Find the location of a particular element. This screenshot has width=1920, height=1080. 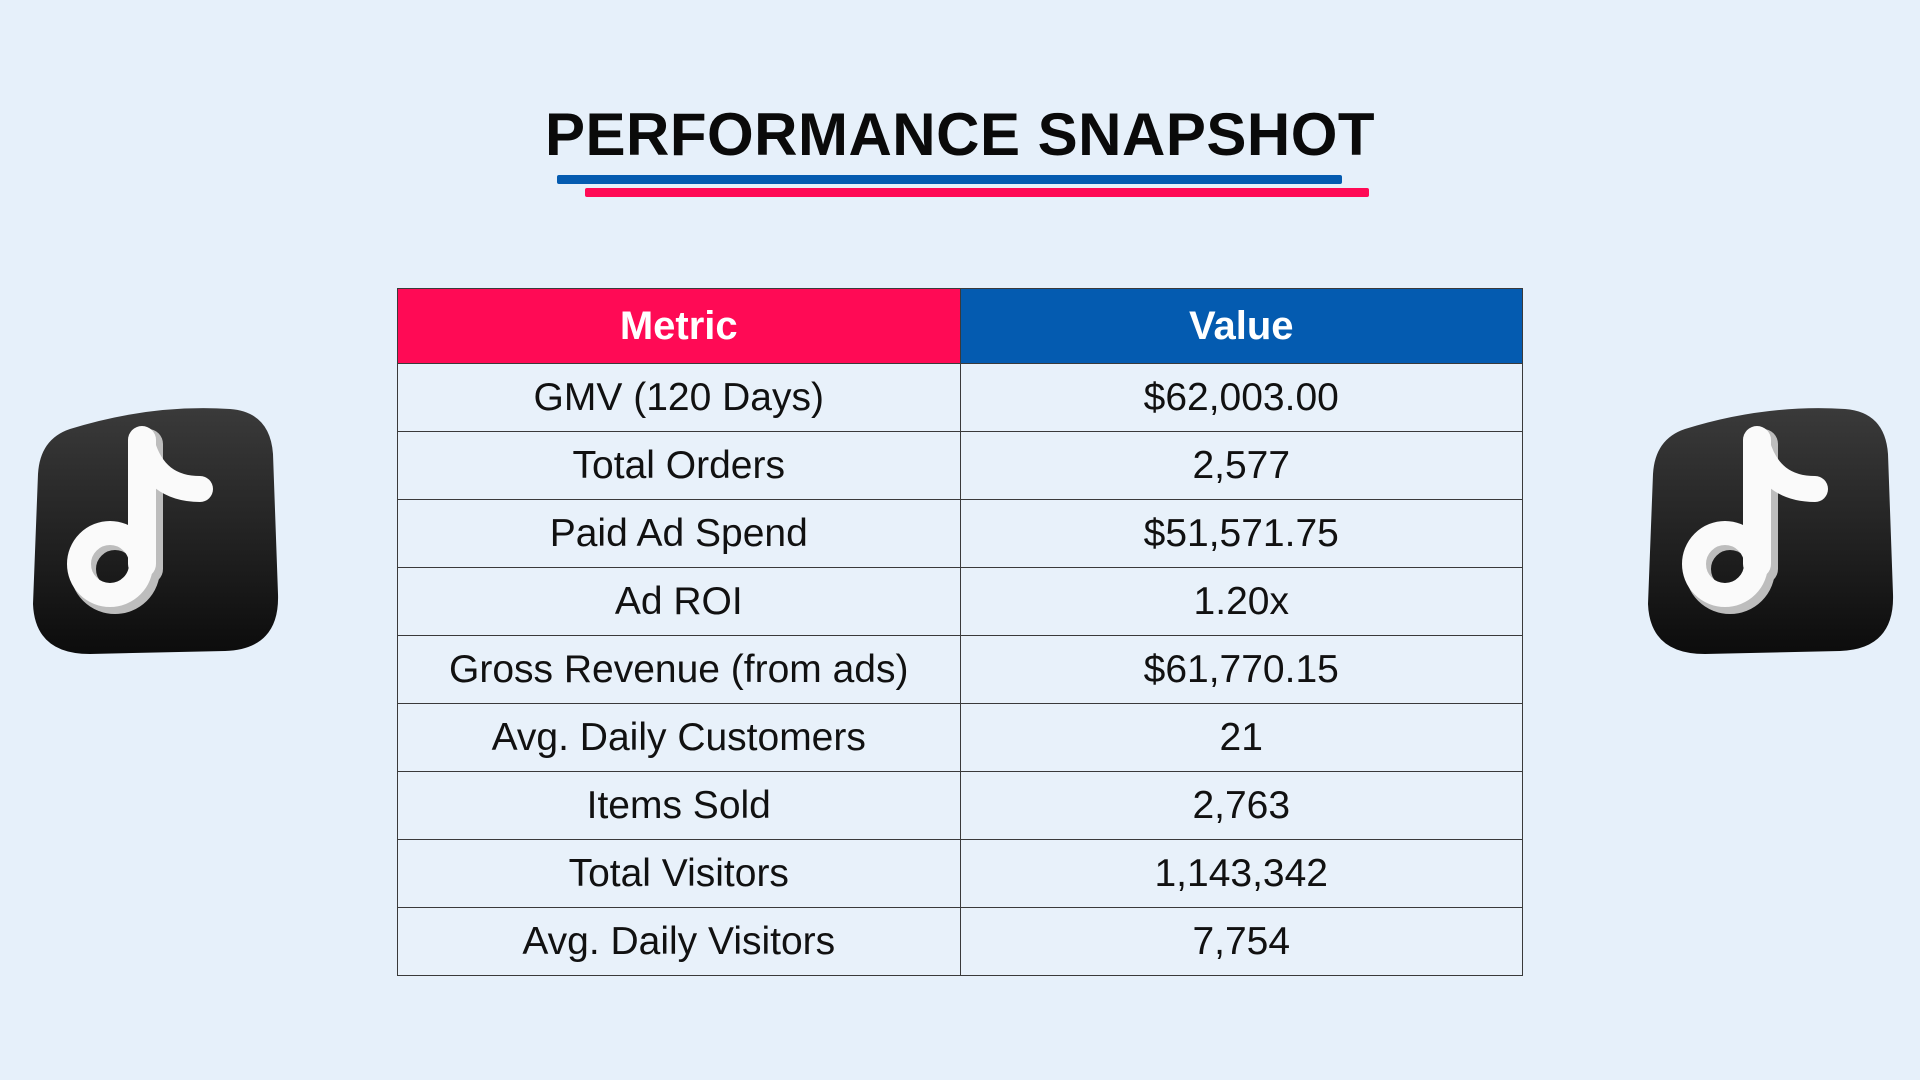

value-cell: $51,571.75 is located at coordinates (1241, 533).